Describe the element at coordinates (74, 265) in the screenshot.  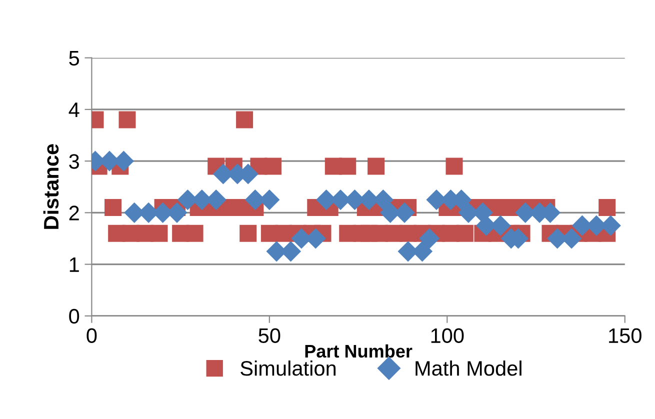
I see `y-tick-label: 1` at that location.